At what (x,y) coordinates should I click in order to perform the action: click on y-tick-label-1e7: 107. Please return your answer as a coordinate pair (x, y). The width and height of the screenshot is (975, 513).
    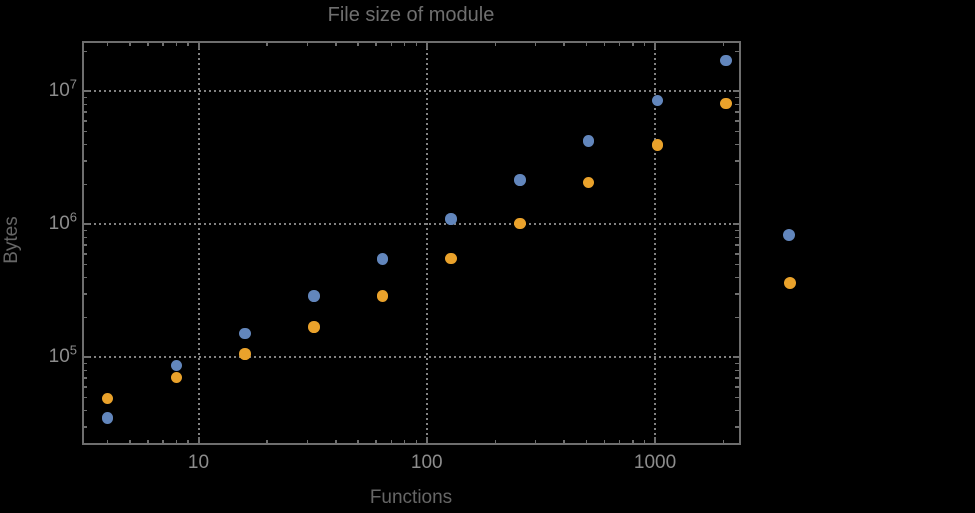
    Looking at the image, I should click on (62, 89).